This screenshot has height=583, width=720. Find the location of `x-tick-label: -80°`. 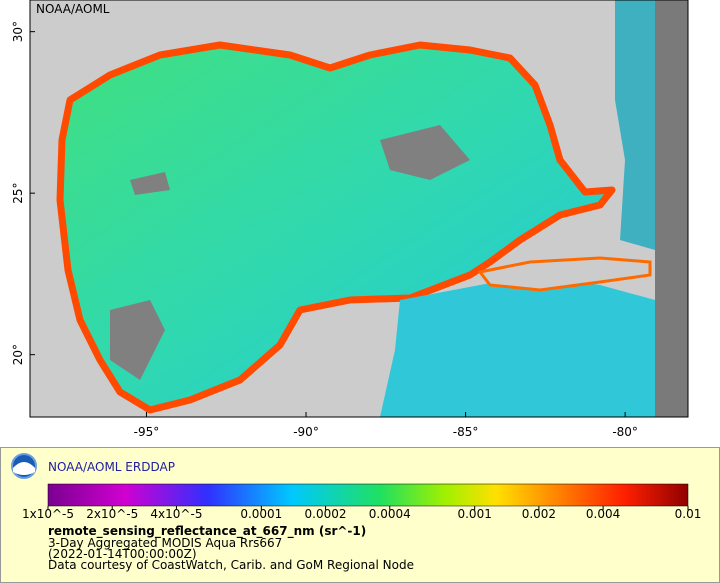

x-tick-label: -80° is located at coordinates (625, 432).